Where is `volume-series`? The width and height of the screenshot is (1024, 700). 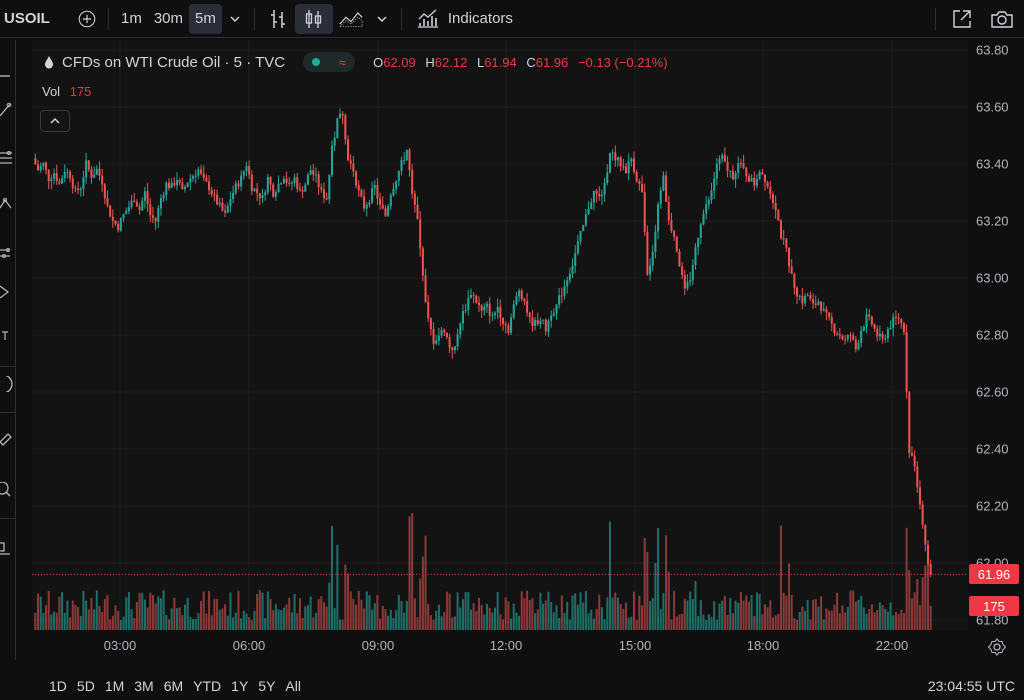
volume-series is located at coordinates (483, 571).